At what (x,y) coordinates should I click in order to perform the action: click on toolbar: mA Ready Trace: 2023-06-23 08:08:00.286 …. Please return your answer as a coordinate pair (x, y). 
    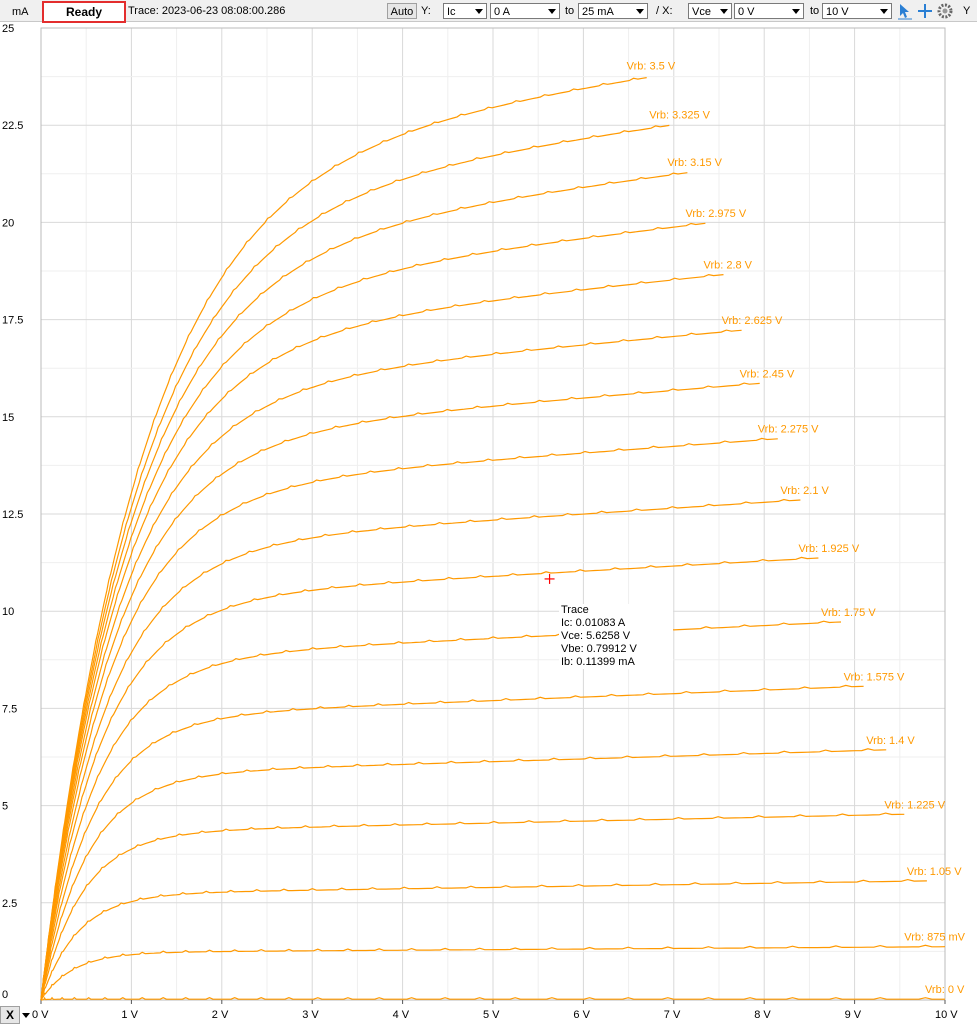
    Looking at the image, I should click on (488, 11).